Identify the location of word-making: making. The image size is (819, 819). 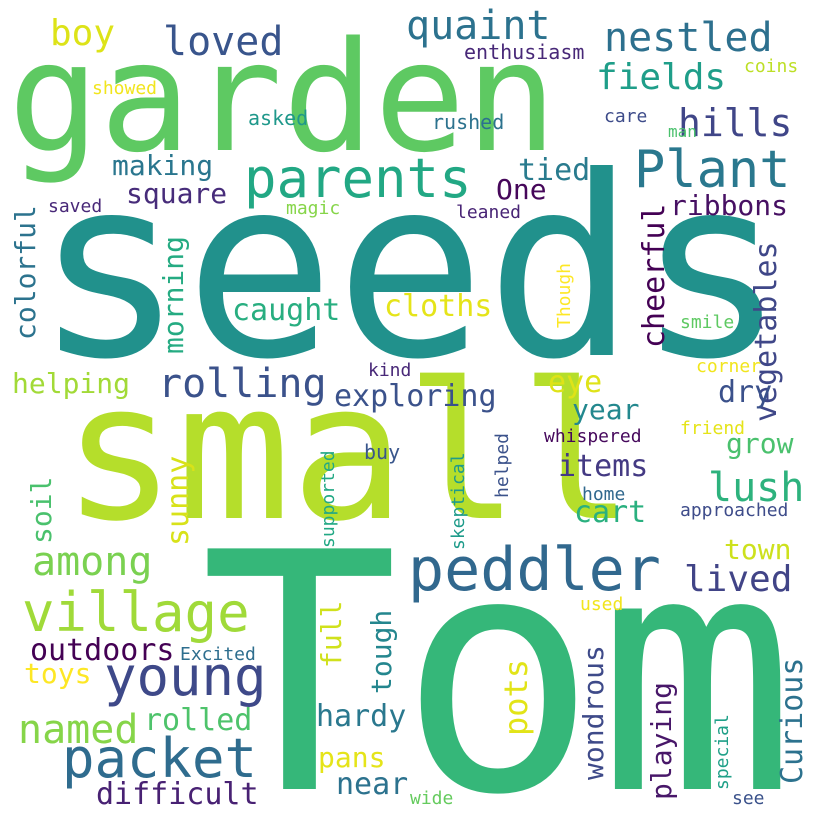
(163, 165).